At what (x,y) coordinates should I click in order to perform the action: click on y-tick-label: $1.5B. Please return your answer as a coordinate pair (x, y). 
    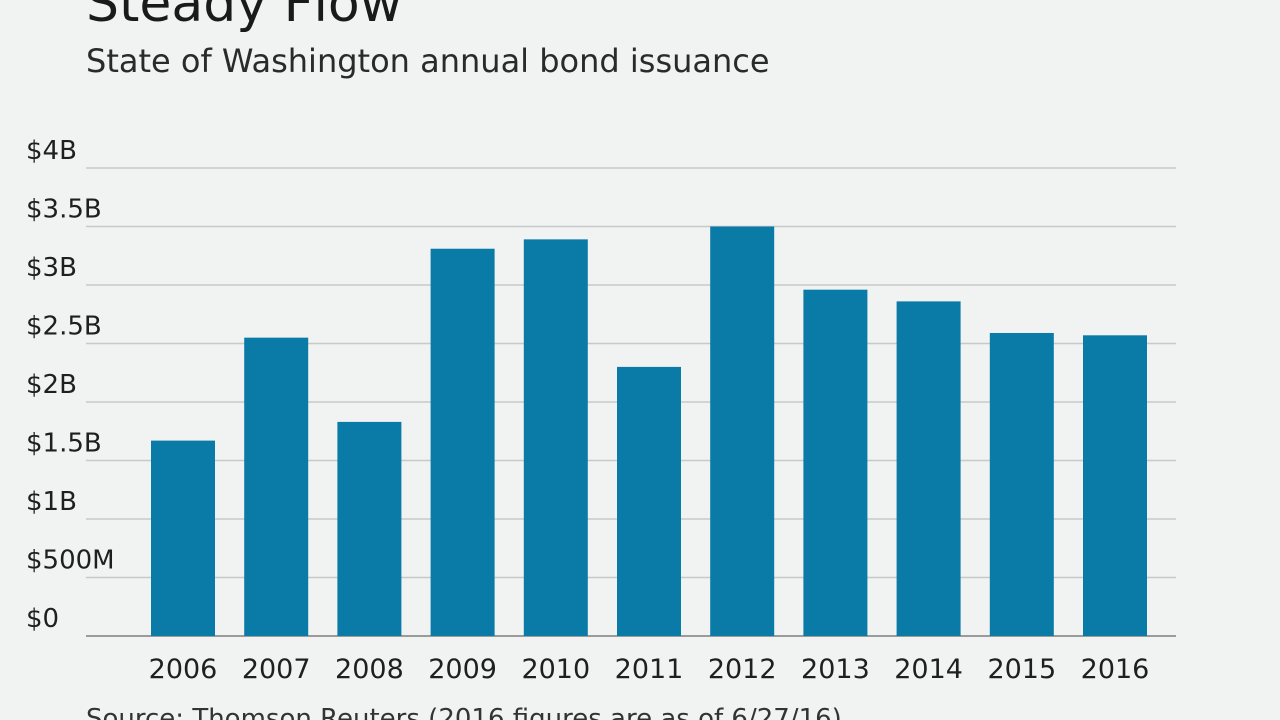
    Looking at the image, I should click on (64, 444).